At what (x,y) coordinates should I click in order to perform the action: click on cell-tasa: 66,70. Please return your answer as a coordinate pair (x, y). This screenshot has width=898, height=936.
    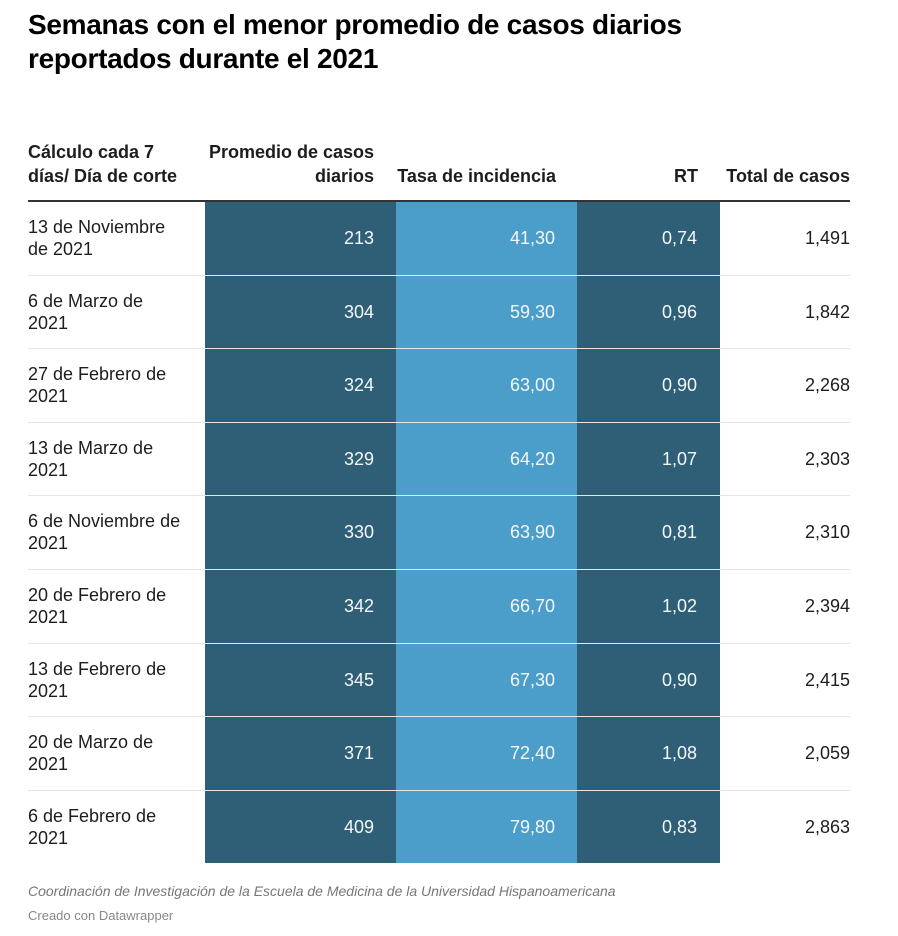
    Looking at the image, I should click on (532, 605).